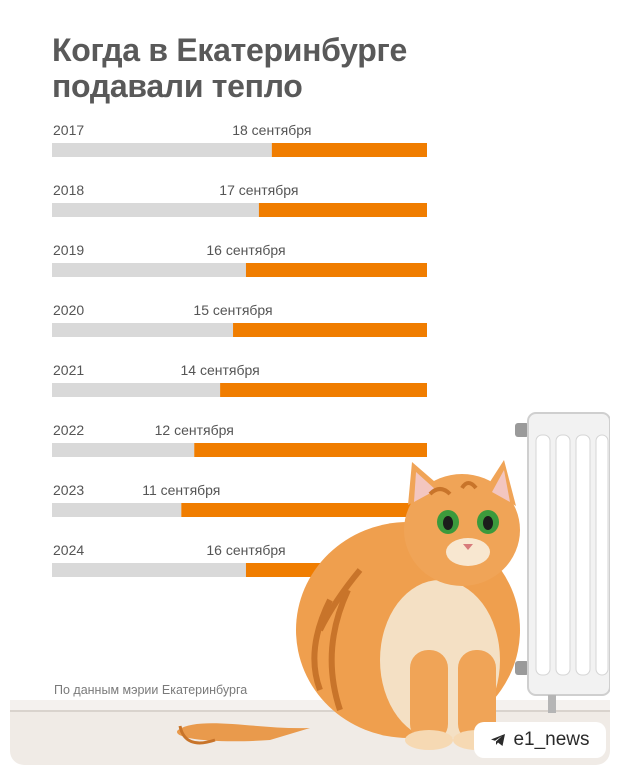 The width and height of the screenshot is (620, 775). I want to click on source-note: По данным мэрии Екатеринбурга, so click(151, 690).